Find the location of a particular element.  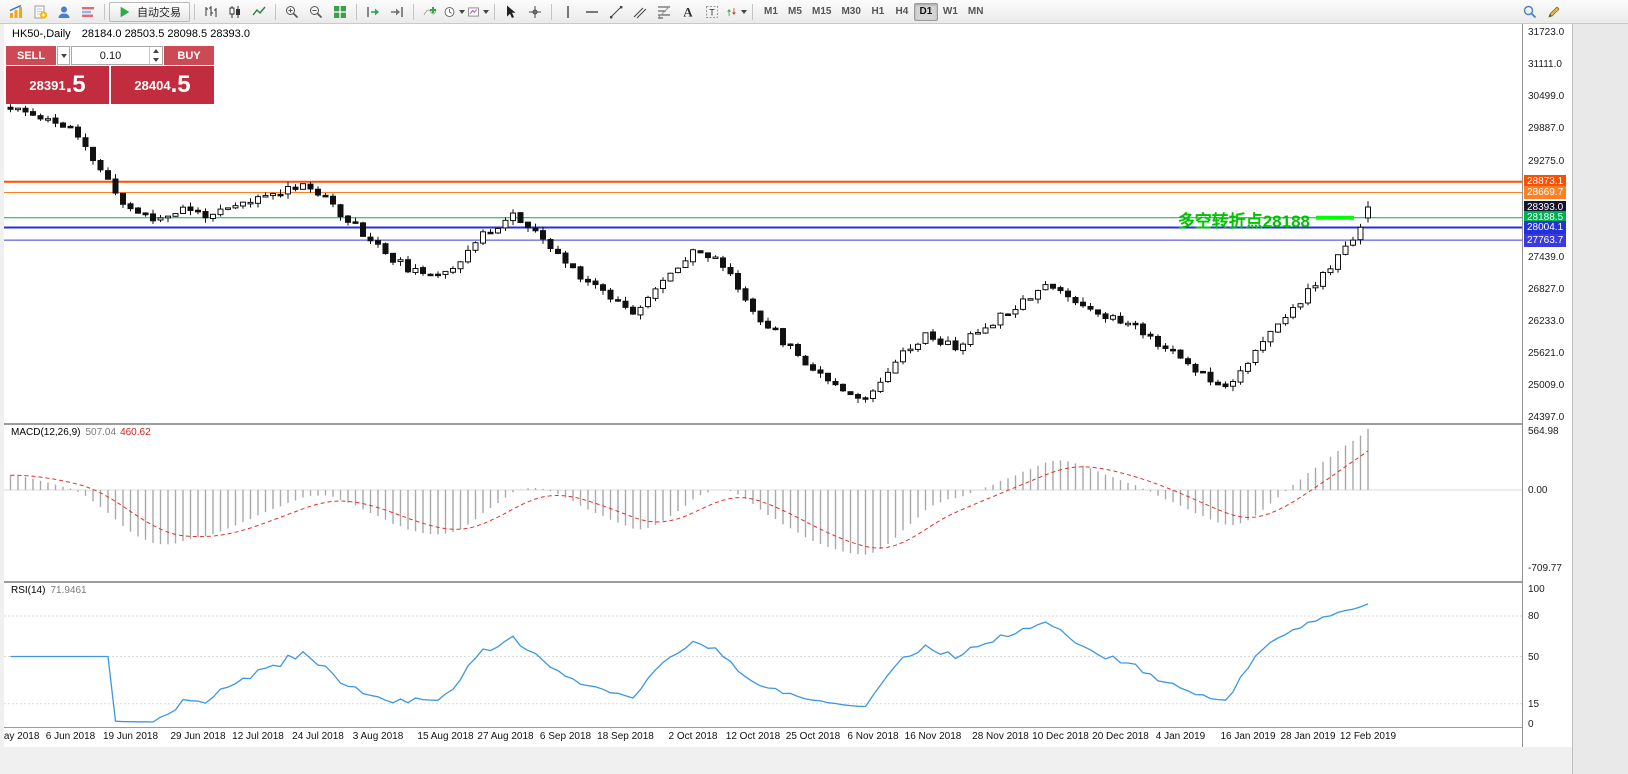

timeframe-m1-button: M1 is located at coordinates (771, 11).